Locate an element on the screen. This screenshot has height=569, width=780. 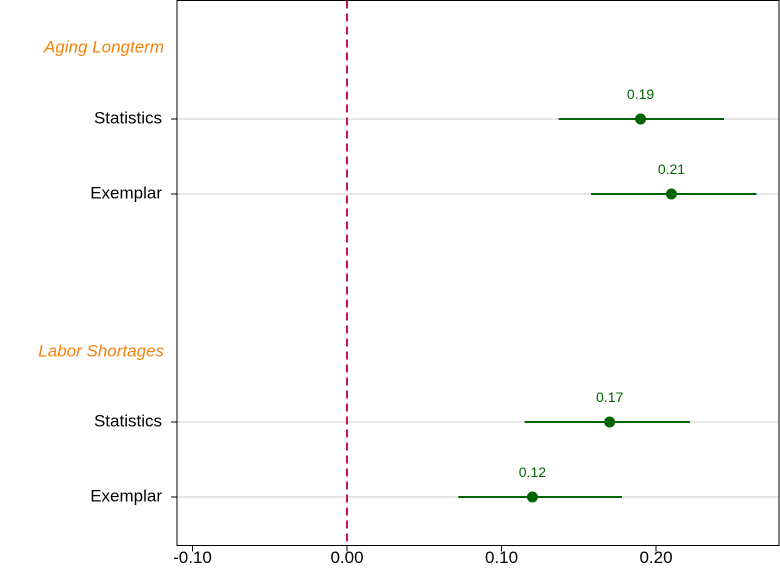
value-label: 0.19 is located at coordinates (640, 94).